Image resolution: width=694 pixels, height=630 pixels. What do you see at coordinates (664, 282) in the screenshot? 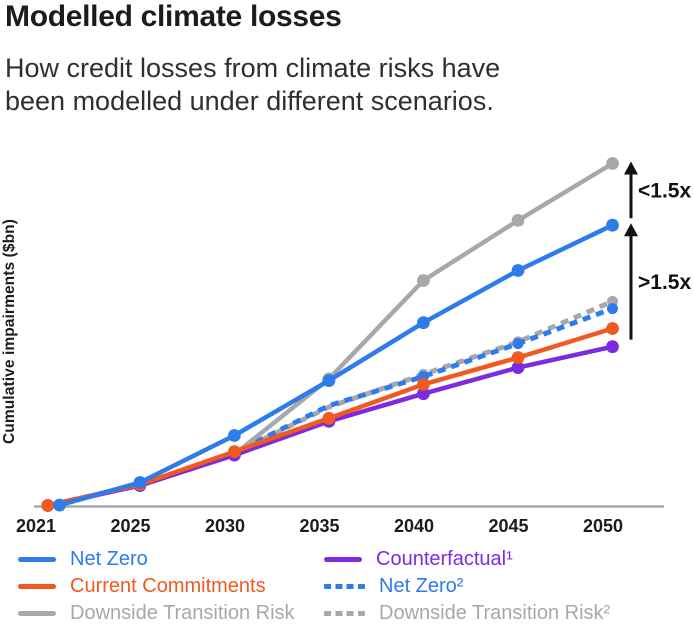
I see `annotation-label: >1.5x` at bounding box center [664, 282].